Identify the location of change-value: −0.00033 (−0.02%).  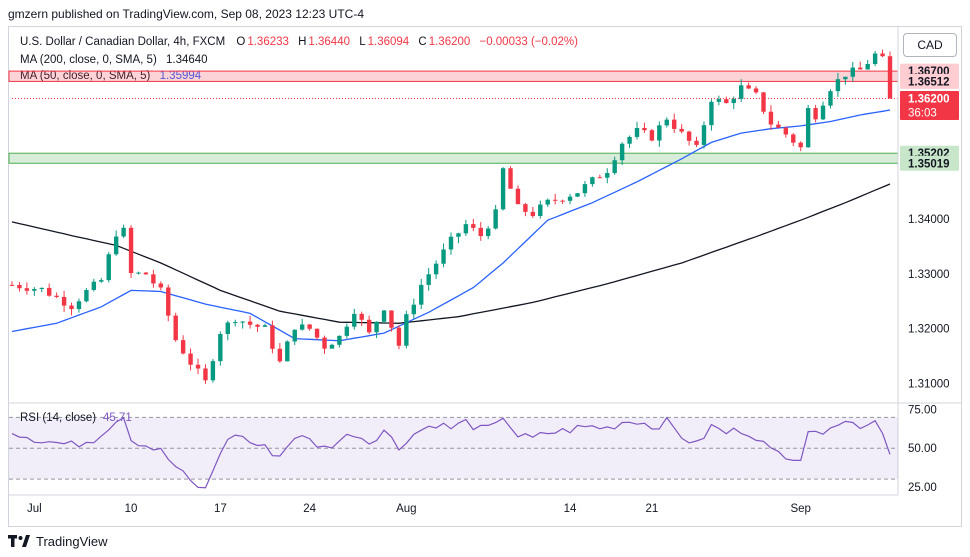
(528, 42).